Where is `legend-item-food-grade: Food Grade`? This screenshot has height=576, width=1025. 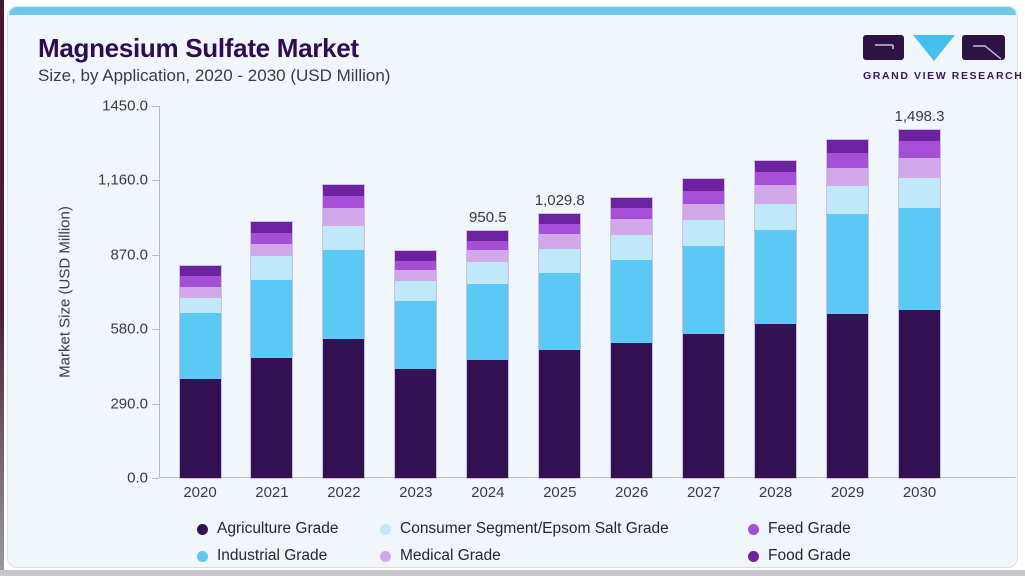 legend-item-food-grade: Food Grade is located at coordinates (799, 556).